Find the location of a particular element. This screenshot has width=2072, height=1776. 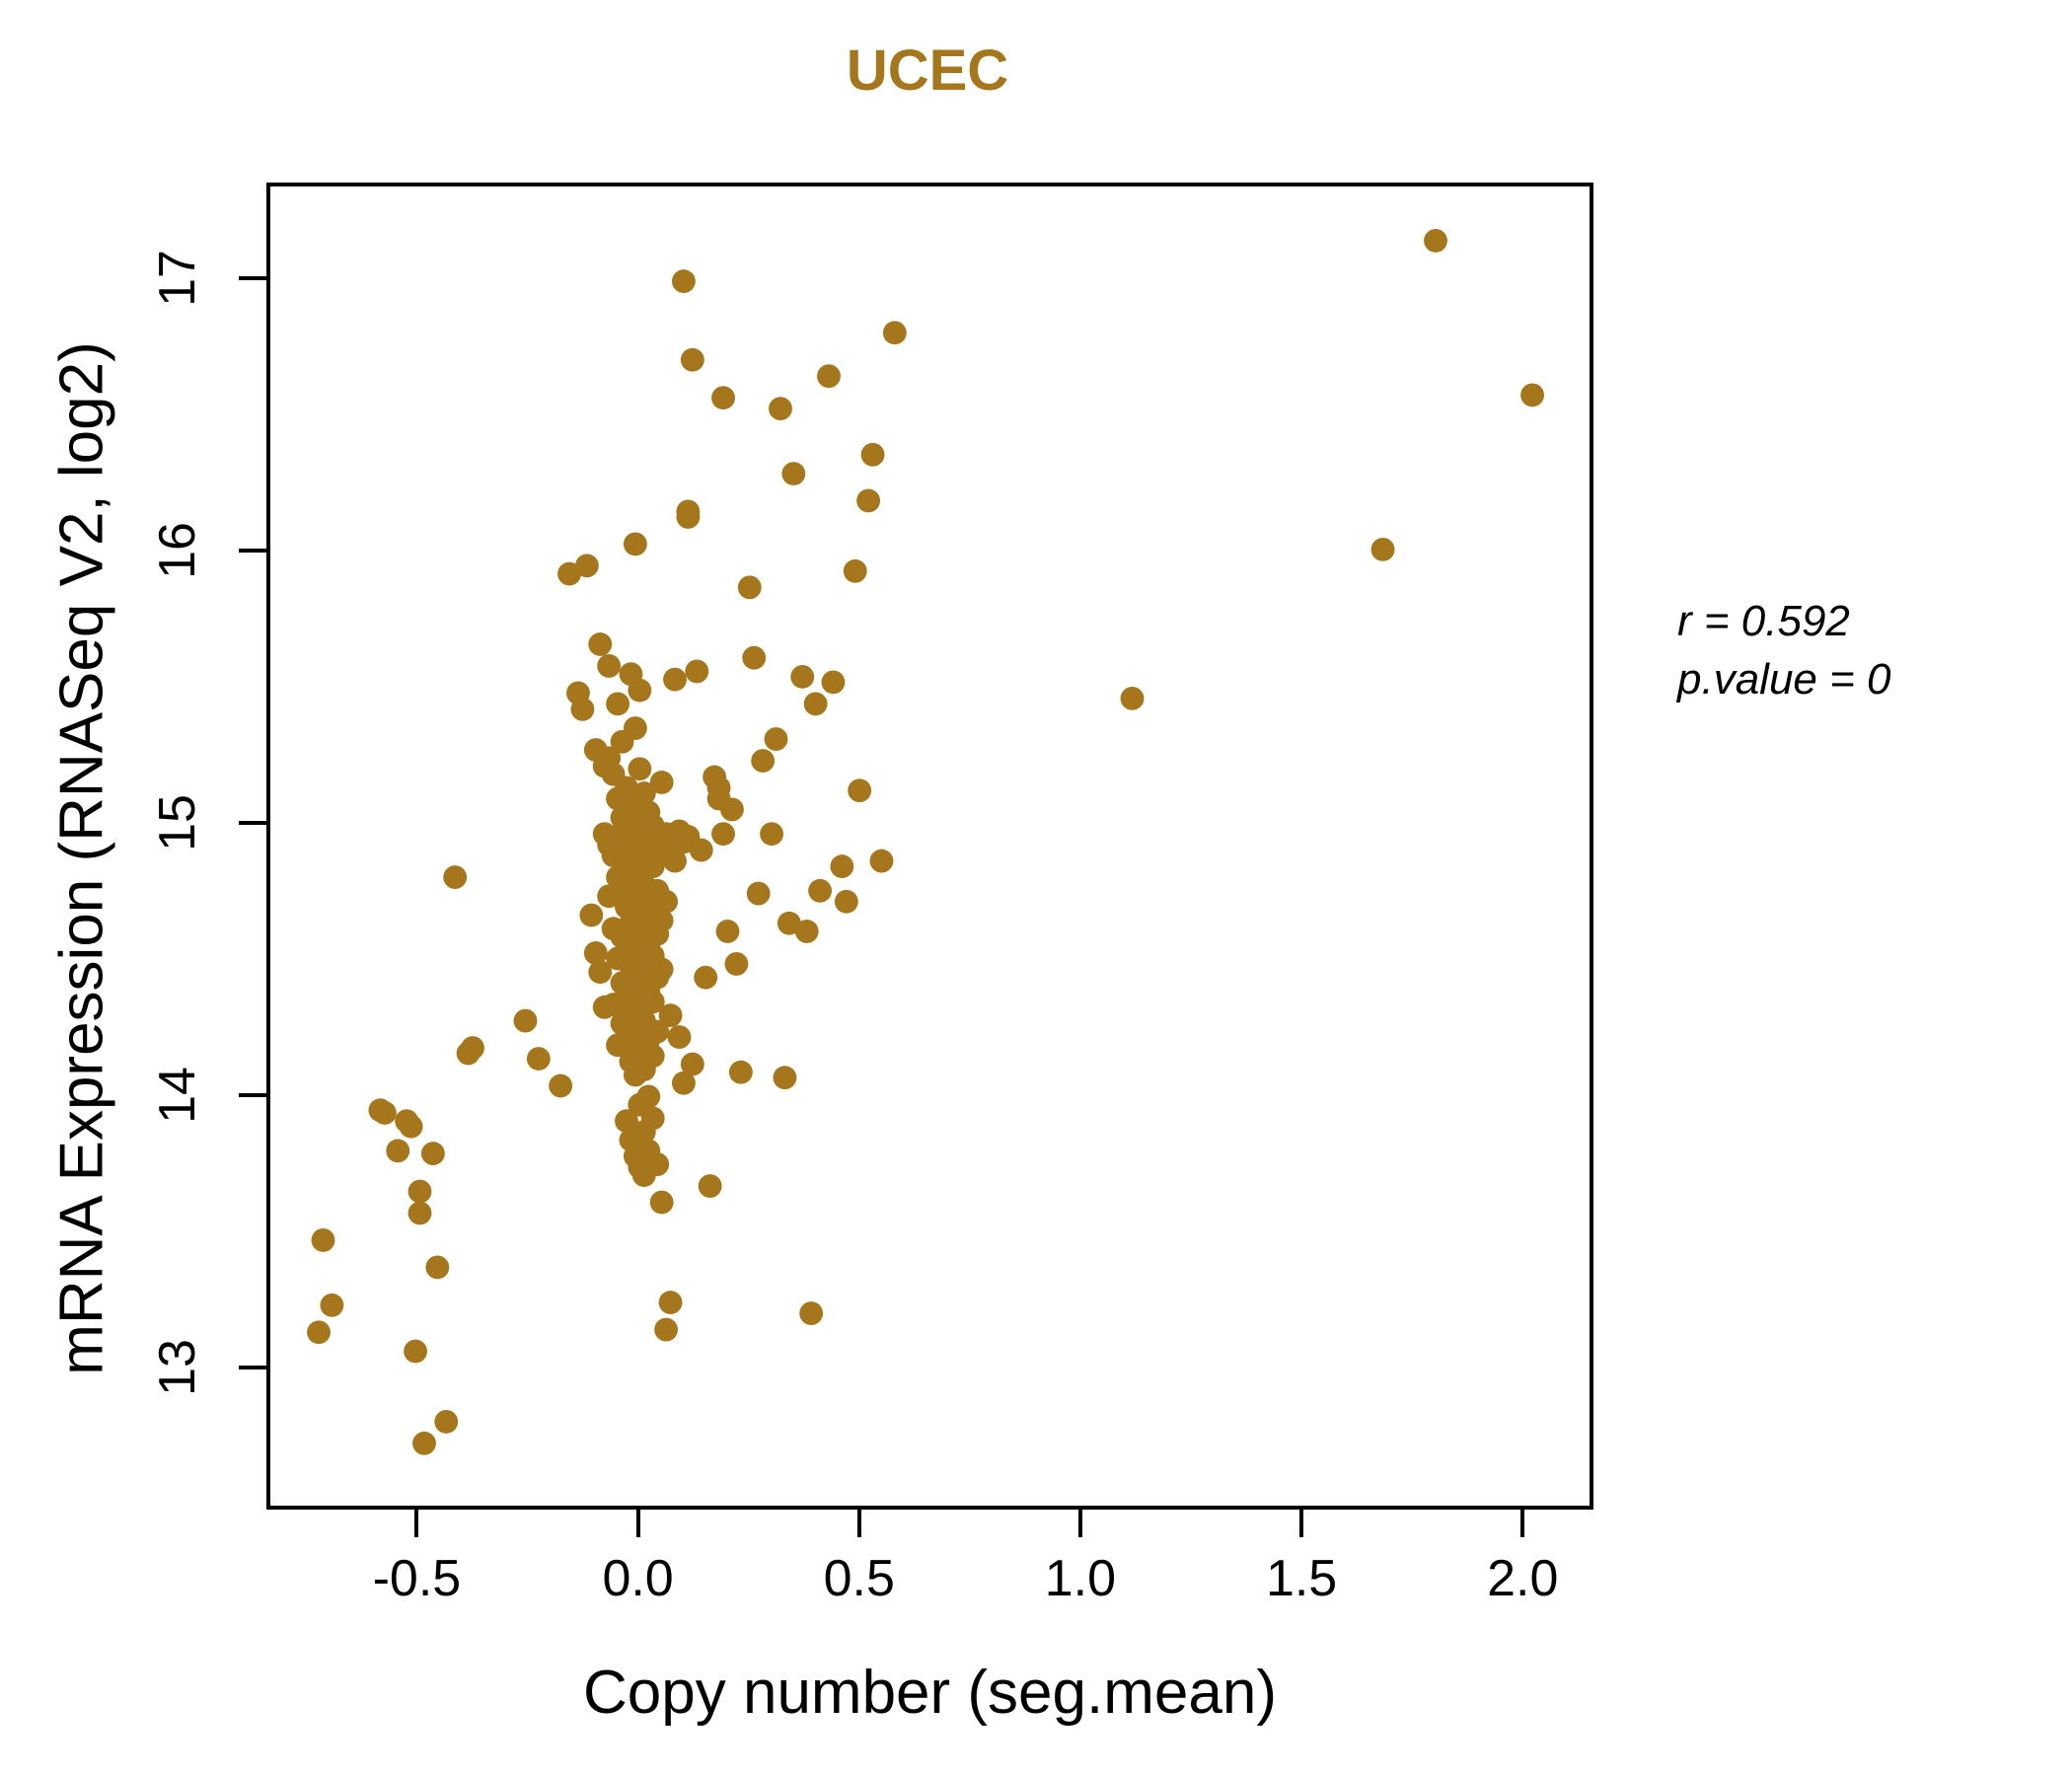

y-axis-tick-label: 15 is located at coordinates (178, 822).